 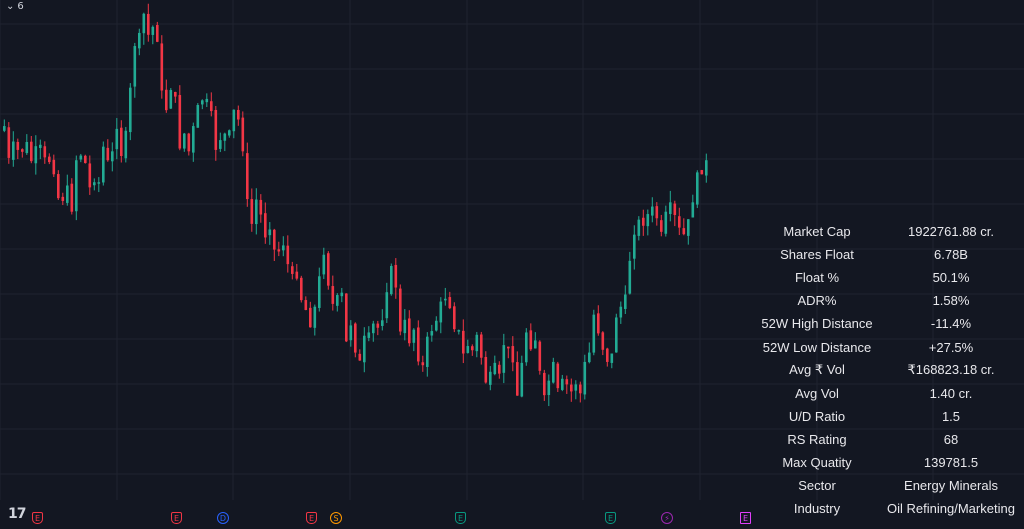 What do you see at coordinates (890, 231) in the screenshot?
I see `stat-row: Market Cap 1922761.88 cr.` at bounding box center [890, 231].